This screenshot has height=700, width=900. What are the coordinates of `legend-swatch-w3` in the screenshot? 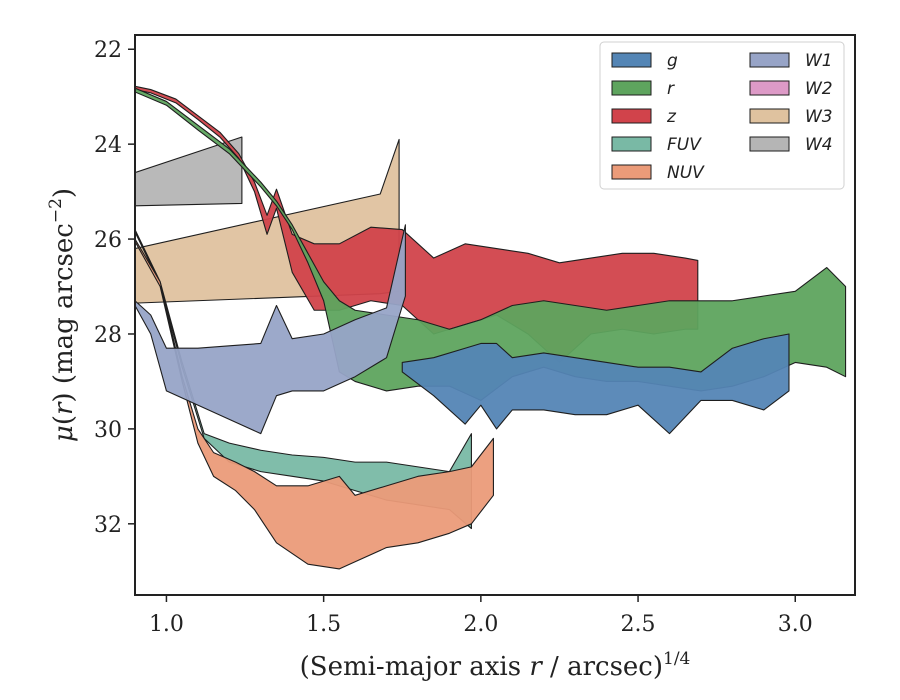 It's located at (769, 116).